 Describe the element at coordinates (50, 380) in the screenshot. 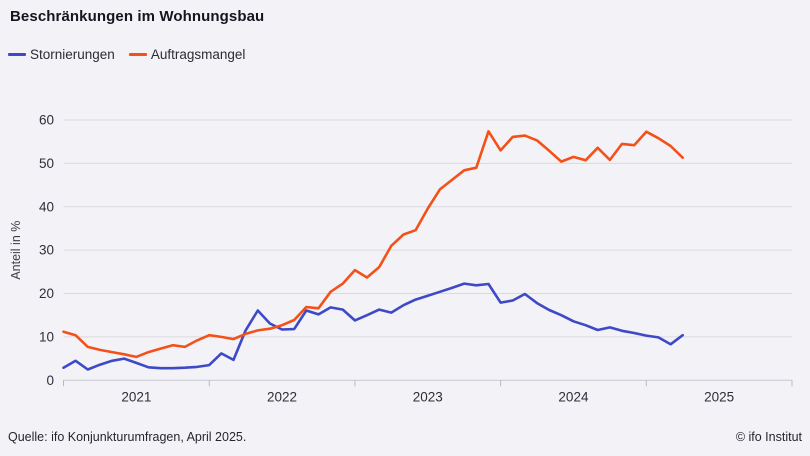

I see `y-tick-label: 0` at that location.